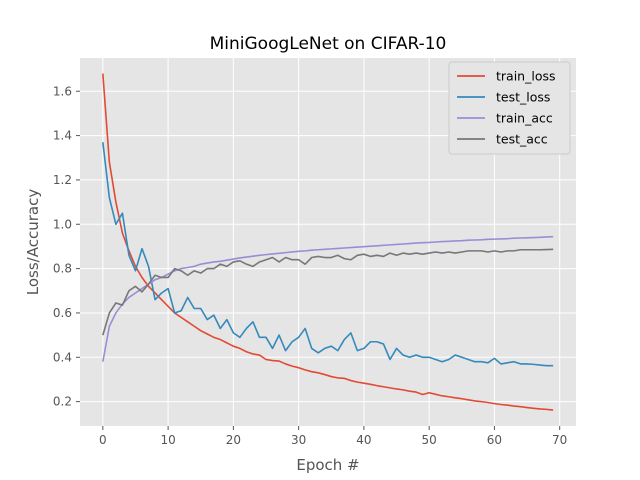 This screenshot has height=480, width=640. What do you see at coordinates (62, 402) in the screenshot?
I see `y-tick-label: 0.2` at bounding box center [62, 402].